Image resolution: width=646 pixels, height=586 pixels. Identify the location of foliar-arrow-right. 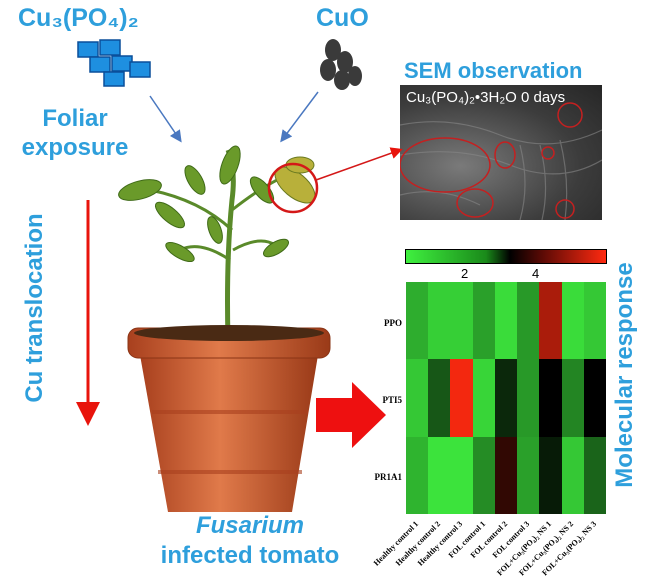
(299, 117).